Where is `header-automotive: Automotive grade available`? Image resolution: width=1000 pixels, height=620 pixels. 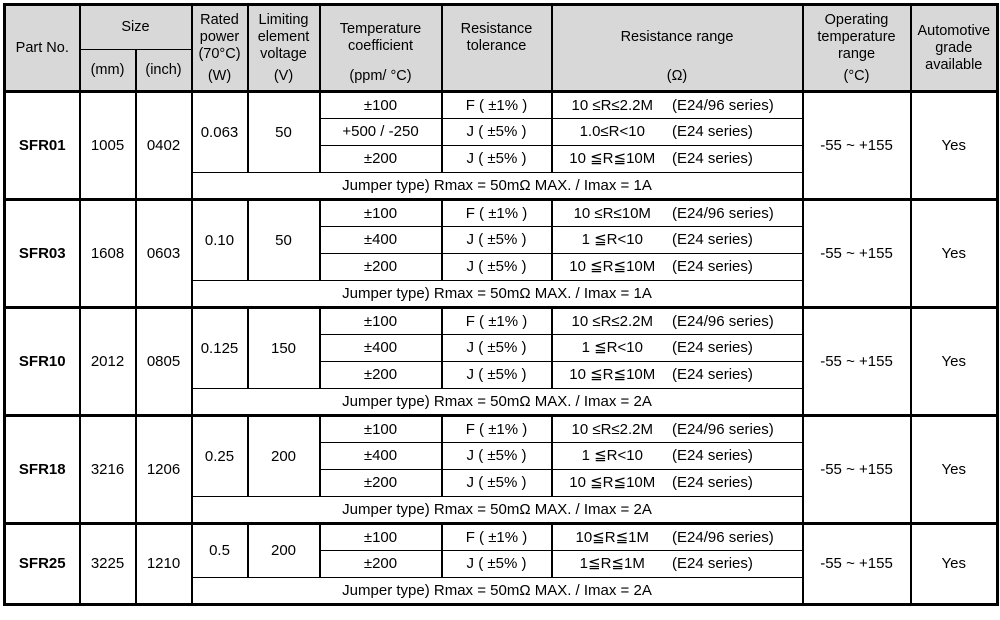 header-automotive: Automotive grade available is located at coordinates (954, 48).